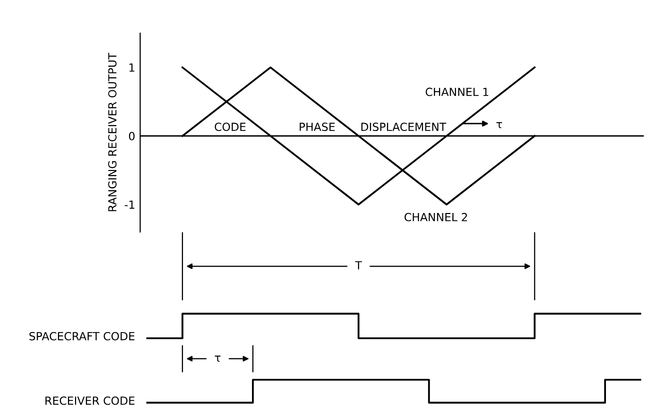 The height and width of the screenshot is (409, 649). I want to click on y-tick-label: 0, so click(131, 136).